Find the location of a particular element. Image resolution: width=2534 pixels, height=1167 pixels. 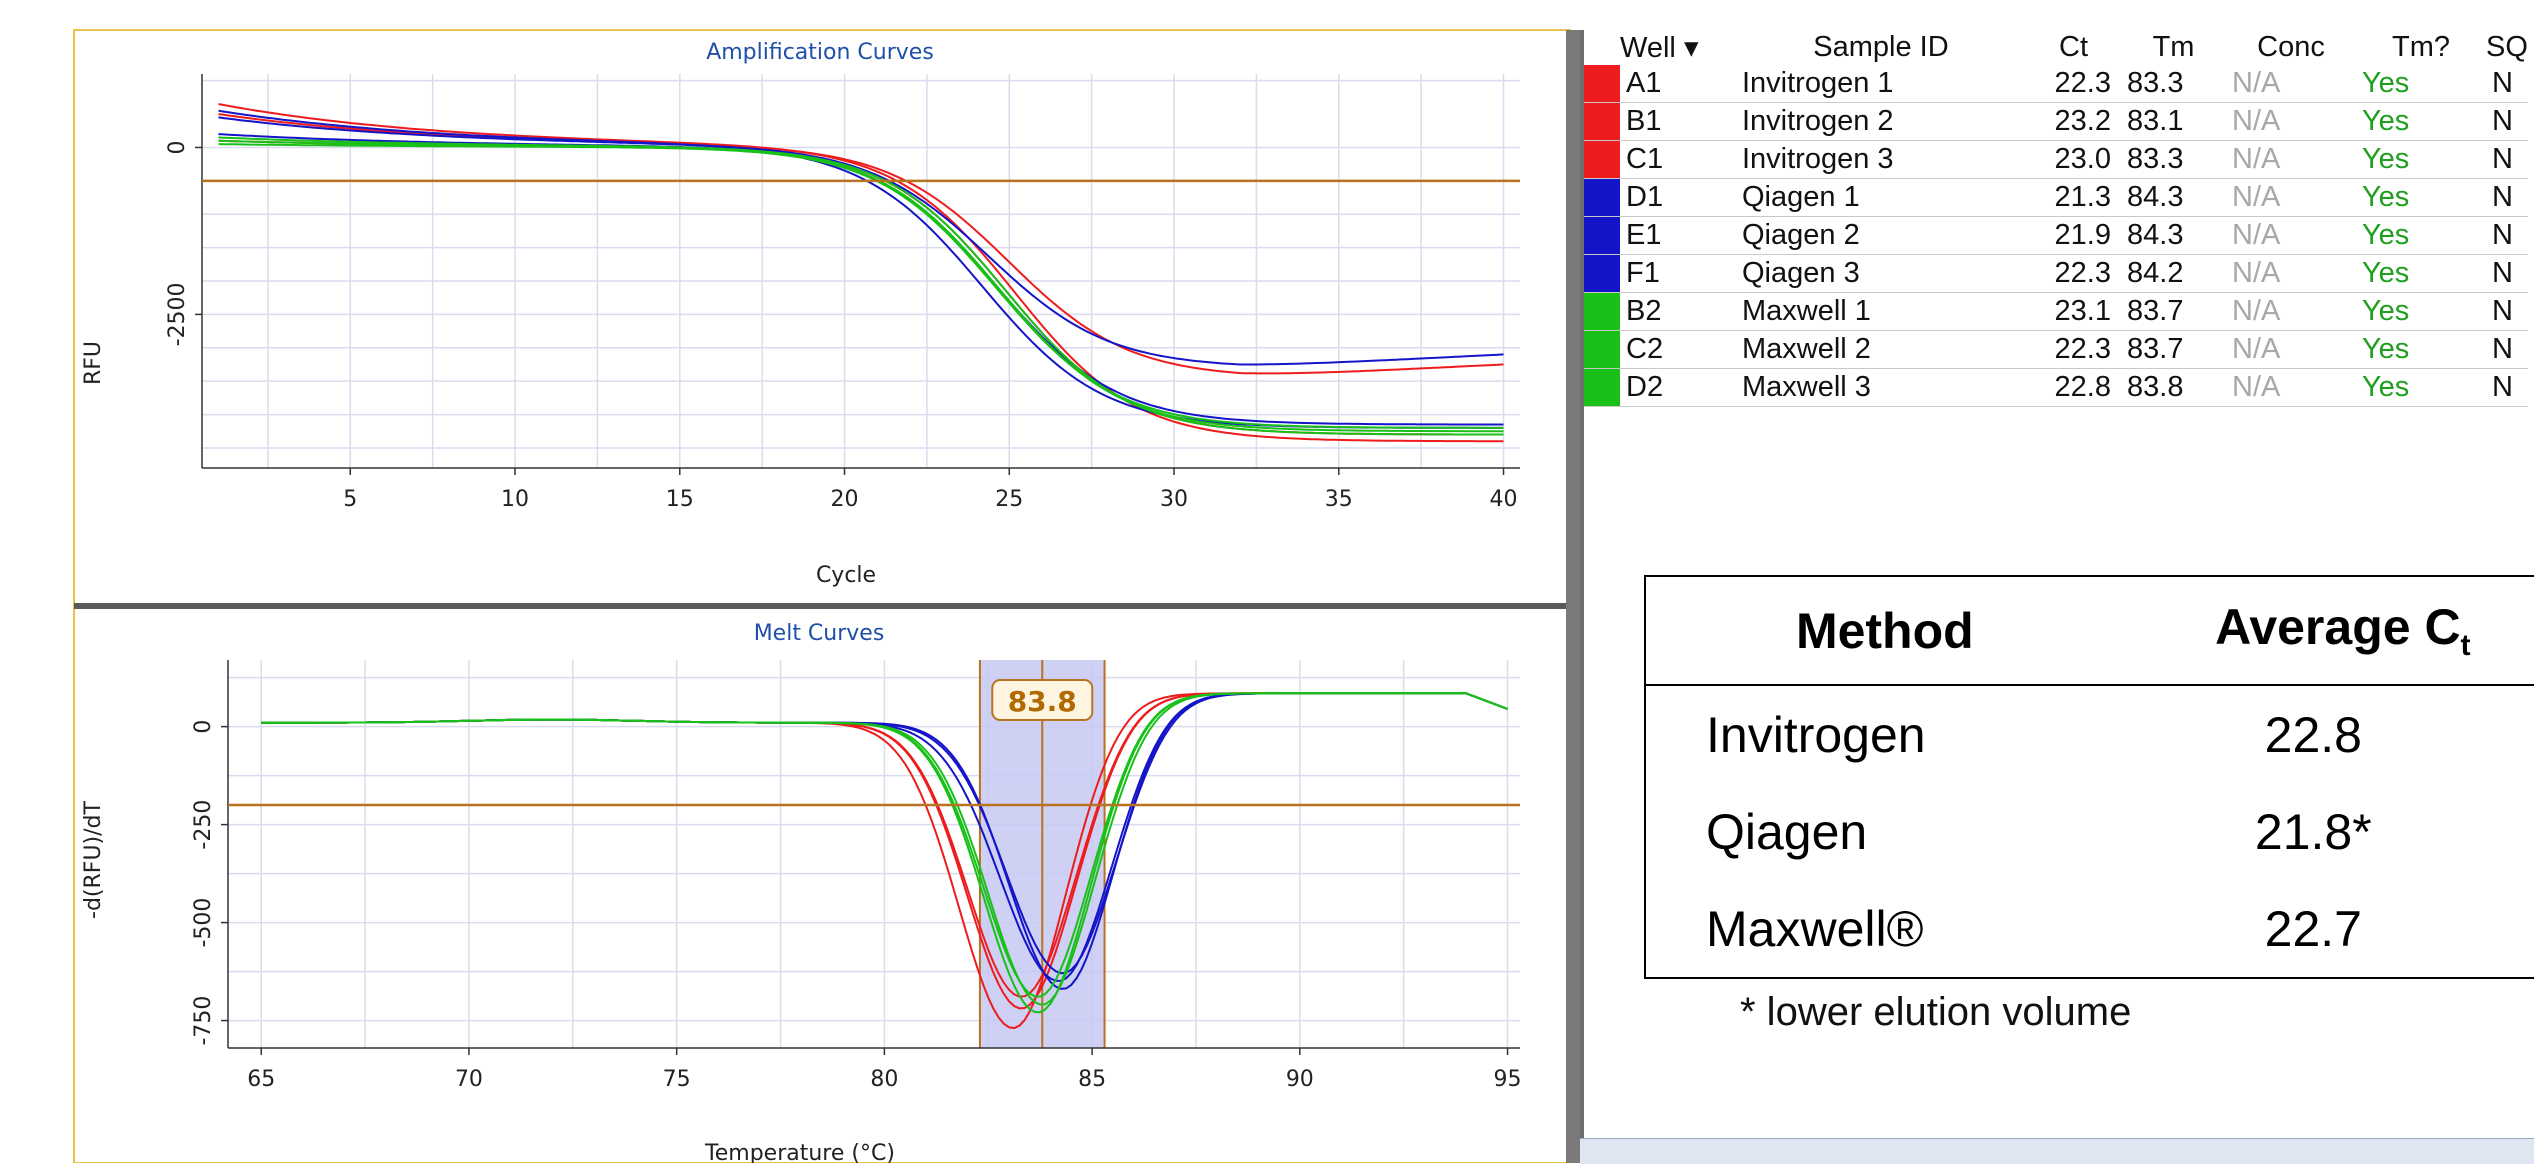

x-tick-label: 80 is located at coordinates (884, 1079).